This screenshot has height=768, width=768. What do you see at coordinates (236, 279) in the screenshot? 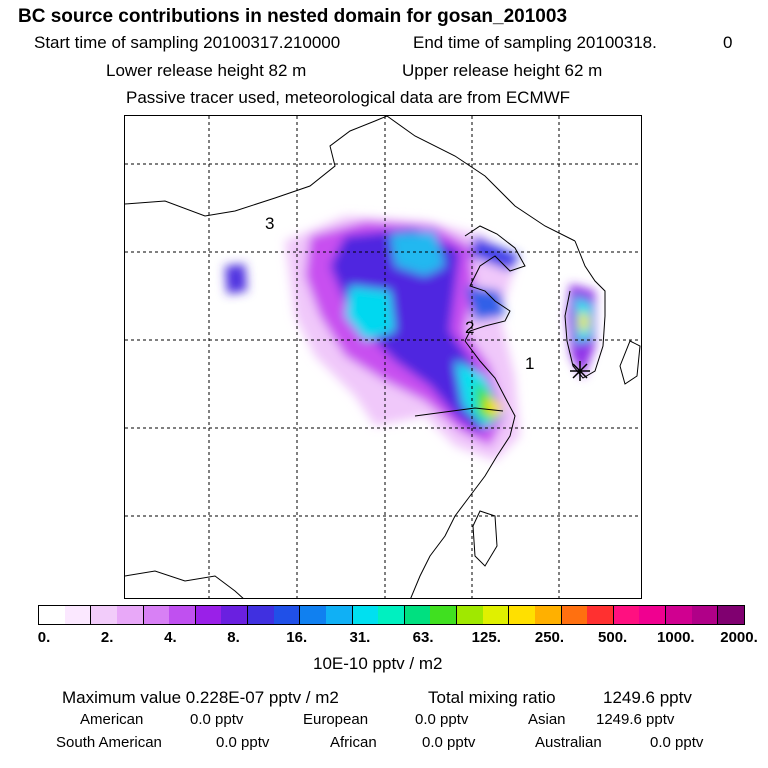
I see `plume-west-patch` at bounding box center [236, 279].